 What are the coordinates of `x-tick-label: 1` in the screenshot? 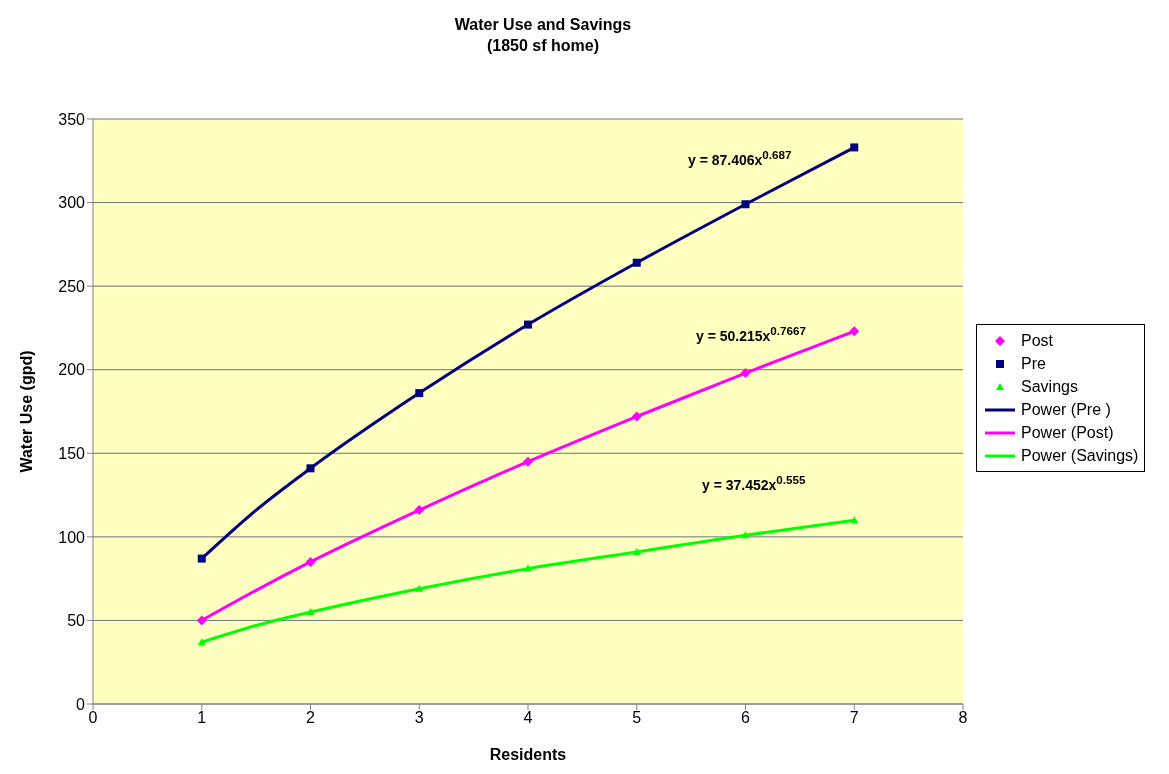 It's located at (202, 718).